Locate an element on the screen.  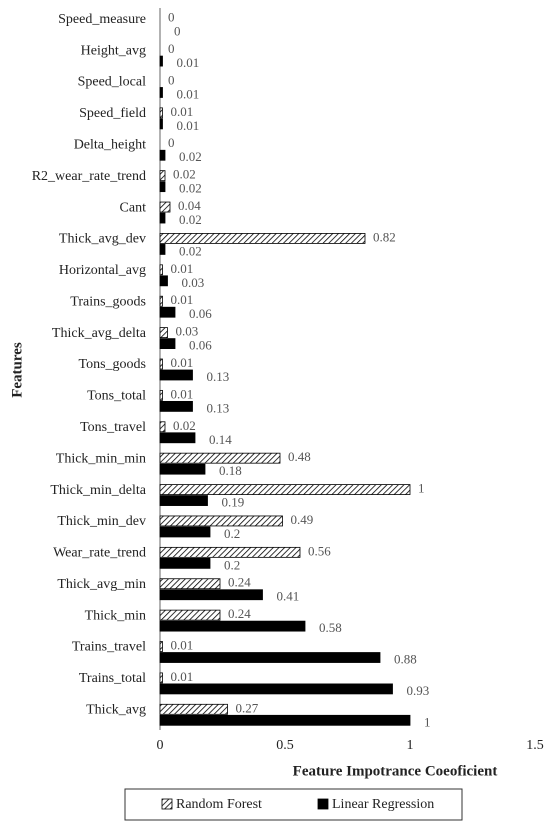
y-tick-label: Delta_height is located at coordinates (110, 144).